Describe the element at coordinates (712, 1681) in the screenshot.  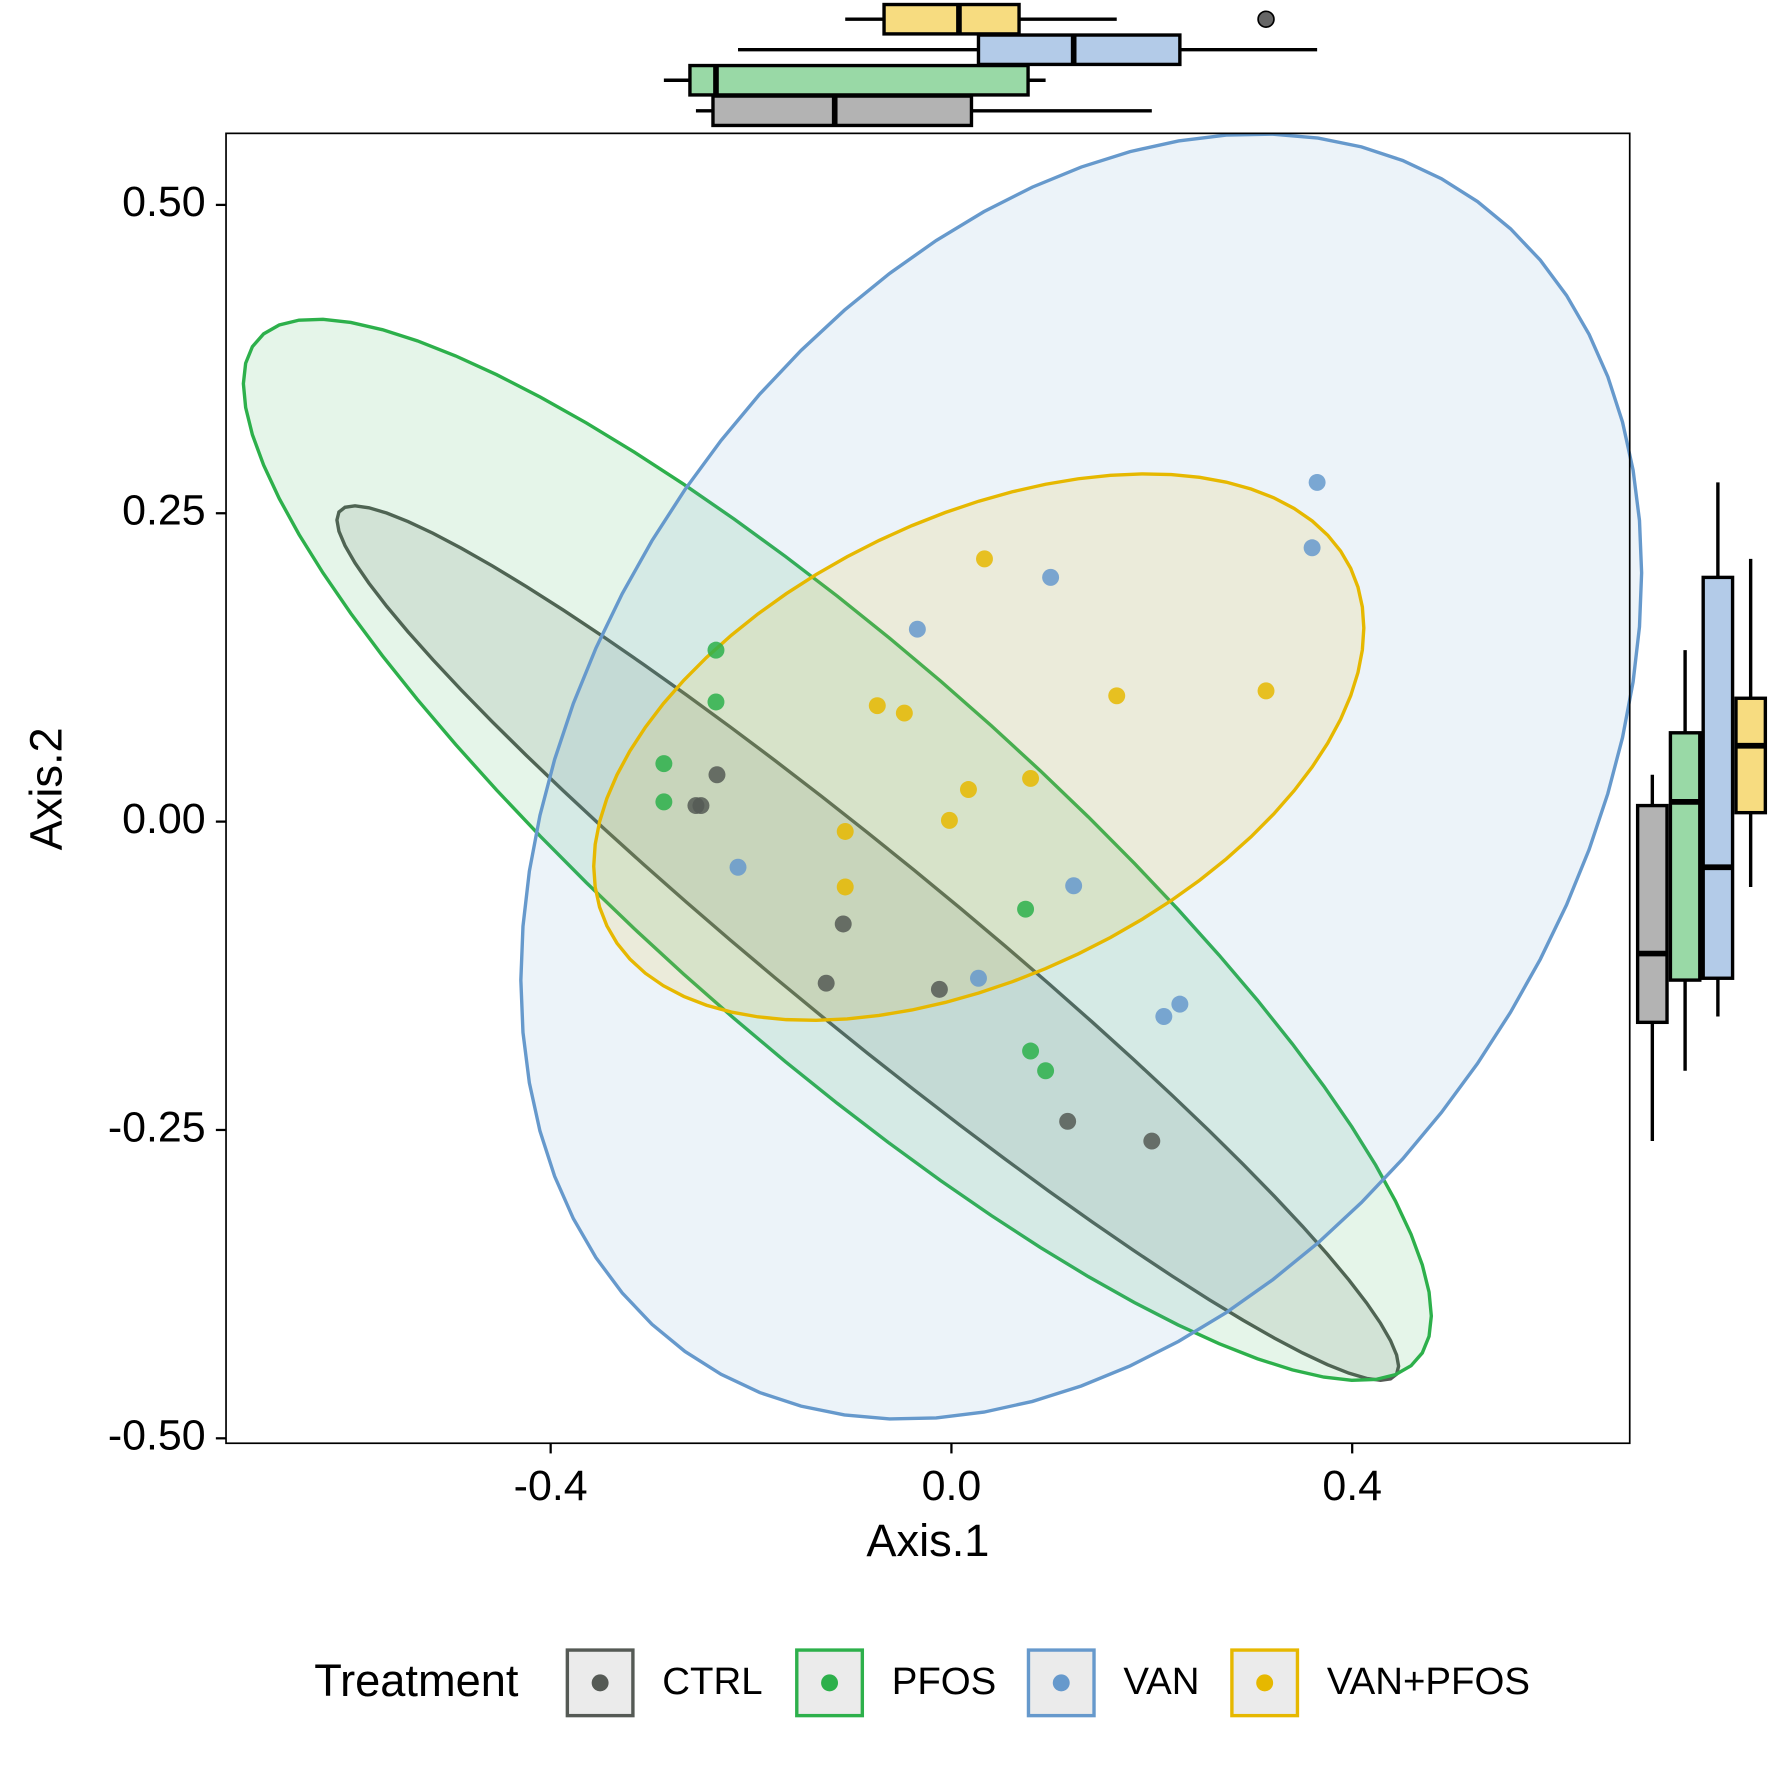
I see `legend-label: CTRL` at that location.